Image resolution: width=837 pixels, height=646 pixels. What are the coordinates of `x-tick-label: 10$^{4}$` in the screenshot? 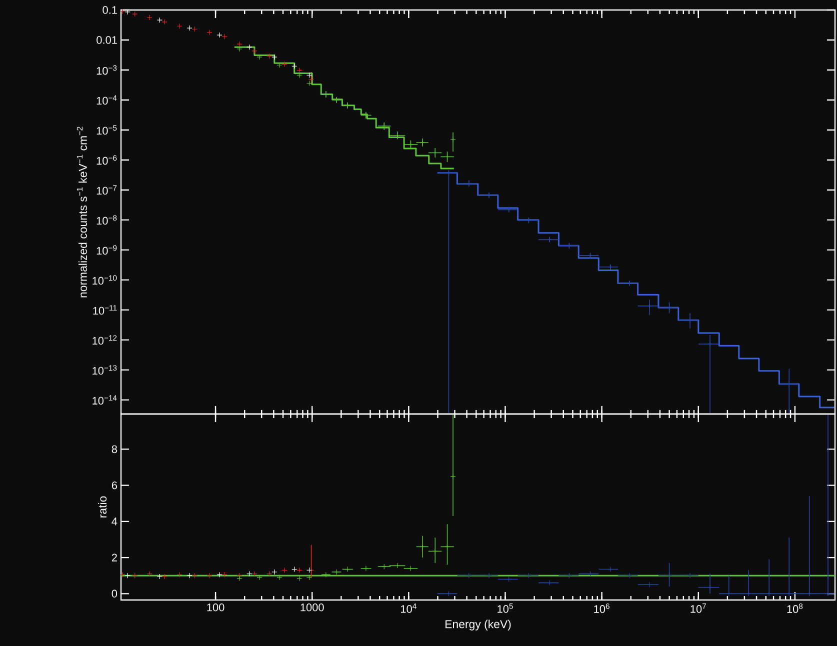 It's located at (408, 608).